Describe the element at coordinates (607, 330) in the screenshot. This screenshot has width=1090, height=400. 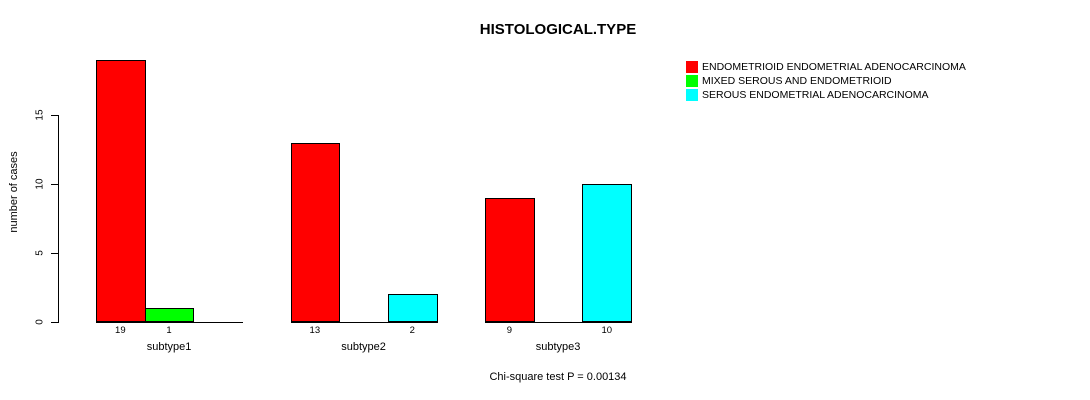
I see `bar-value-label: 10` at that location.